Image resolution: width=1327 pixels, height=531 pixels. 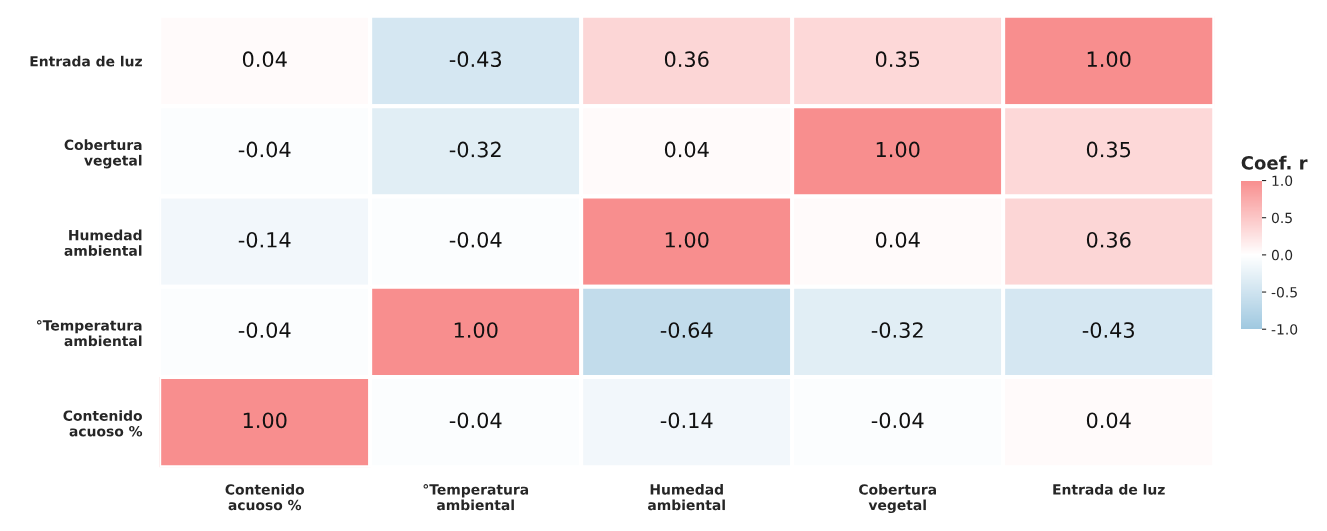 What do you see at coordinates (103, 423) in the screenshot?
I see `y-tick-label: Contenido acuoso %` at bounding box center [103, 423].